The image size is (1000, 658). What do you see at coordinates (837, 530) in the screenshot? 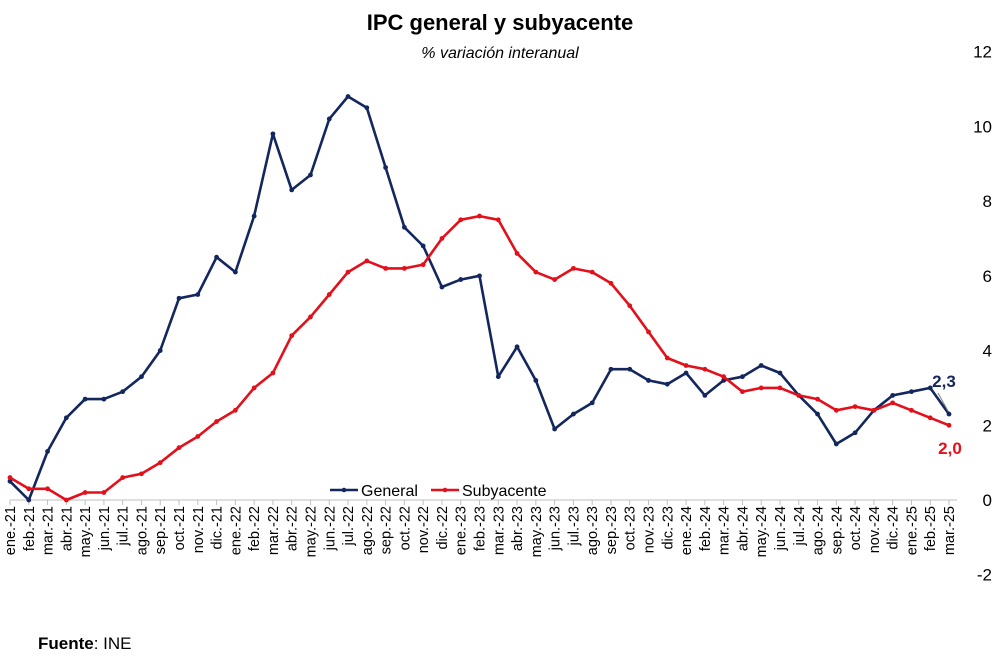
I see `x-tick-label: sep.-24` at bounding box center [837, 530].